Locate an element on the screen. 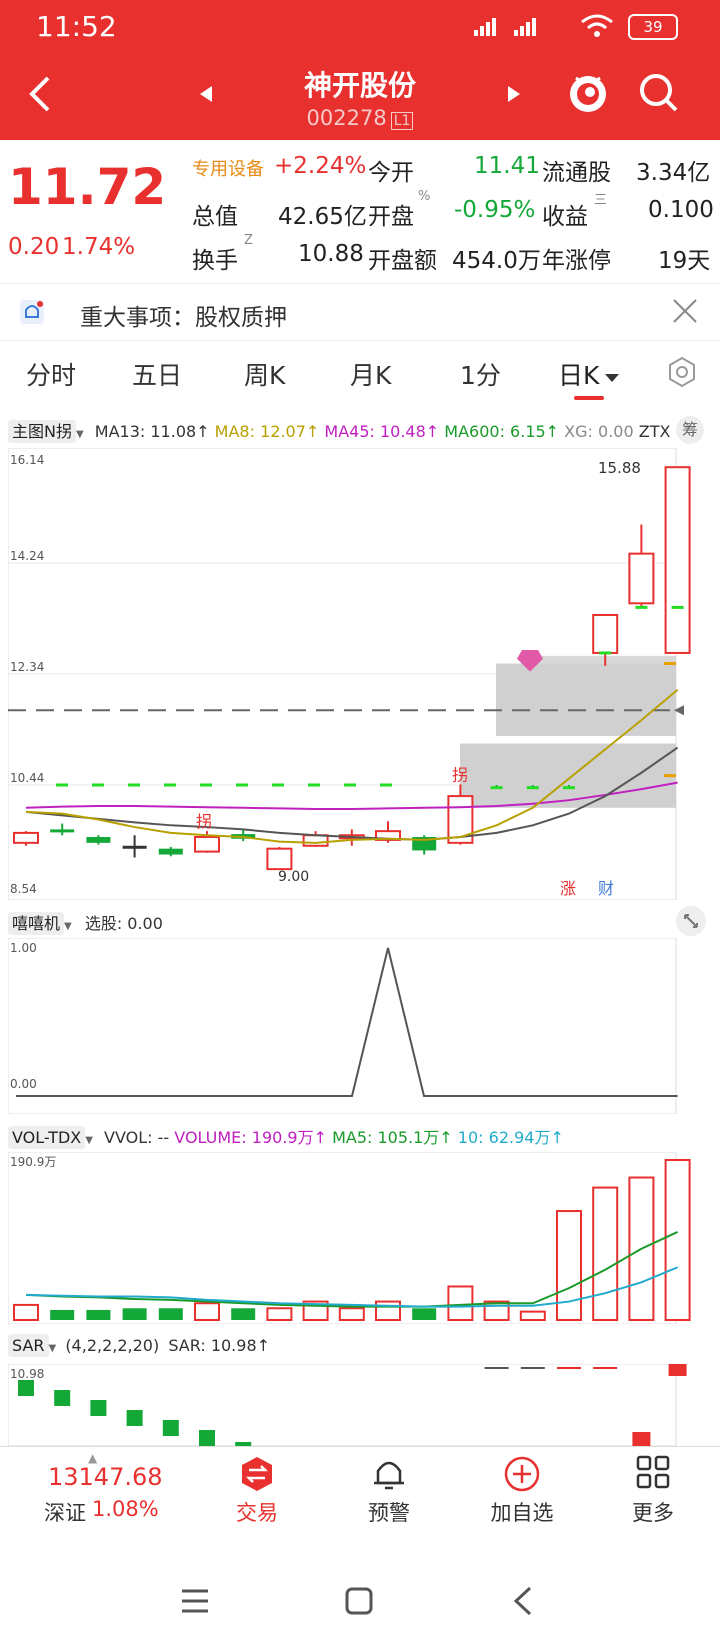  vol-selector: VOL-TDX is located at coordinates (47, 1137).